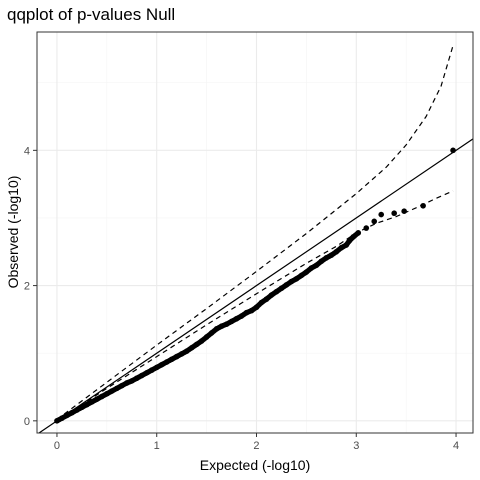  I want to click on x-tick-label: 0, so click(57, 446).